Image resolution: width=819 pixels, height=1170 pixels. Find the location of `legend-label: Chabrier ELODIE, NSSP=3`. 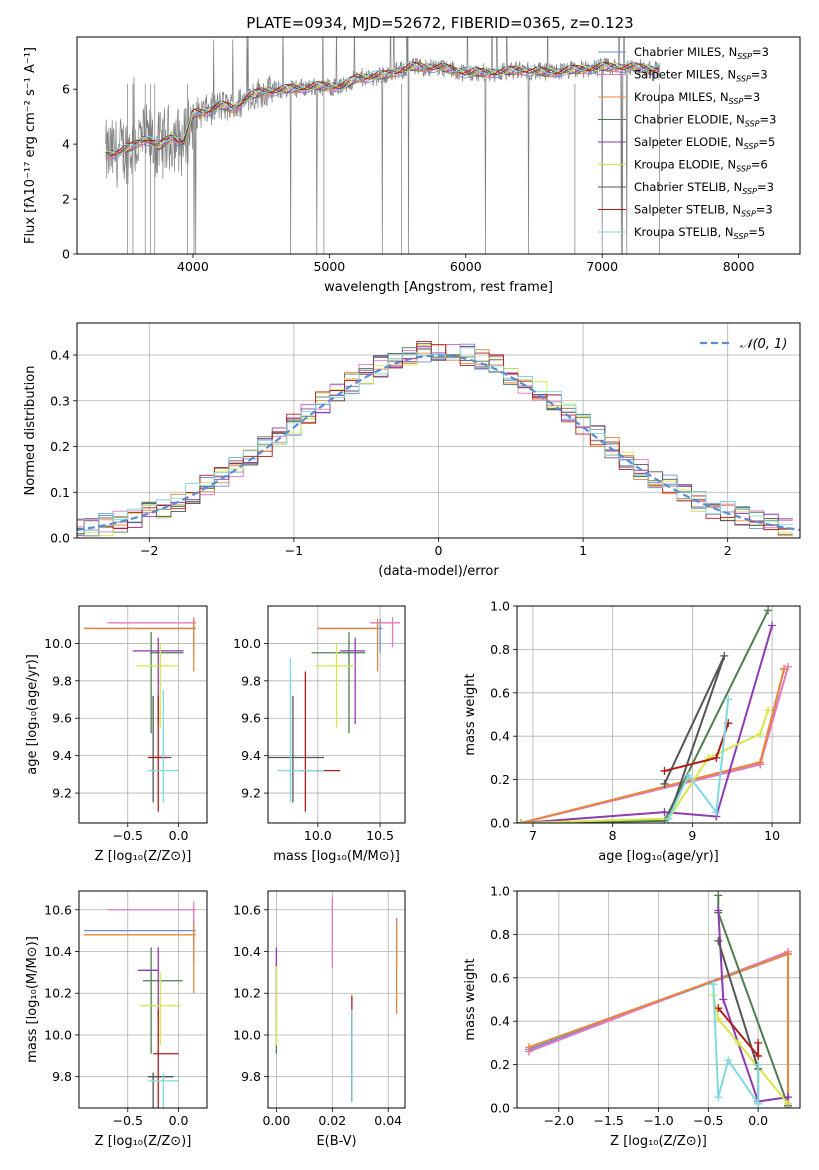

legend-label: Chabrier ELODIE, NSSP=3 is located at coordinates (705, 121).